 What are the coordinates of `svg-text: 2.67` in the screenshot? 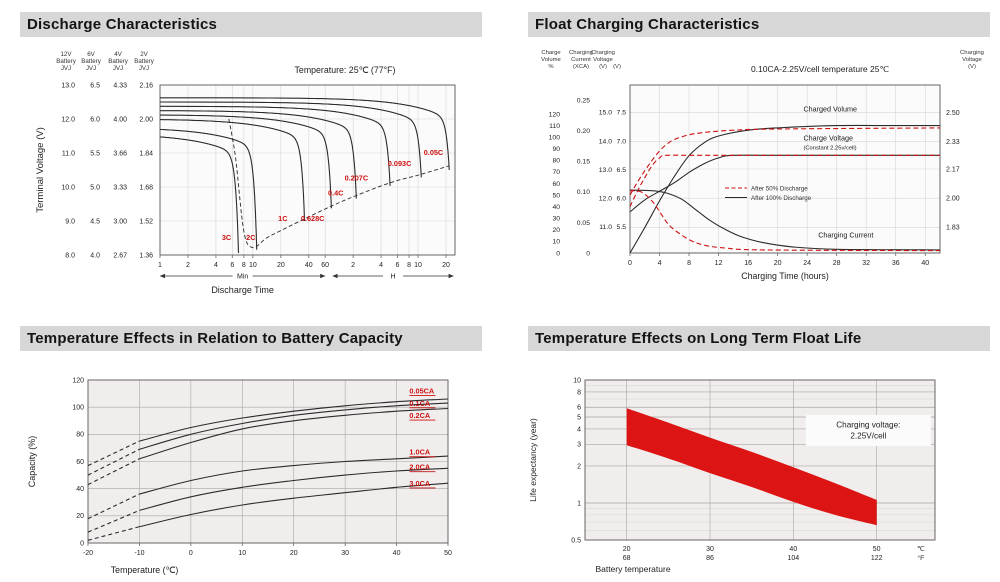 It's located at (120, 255).